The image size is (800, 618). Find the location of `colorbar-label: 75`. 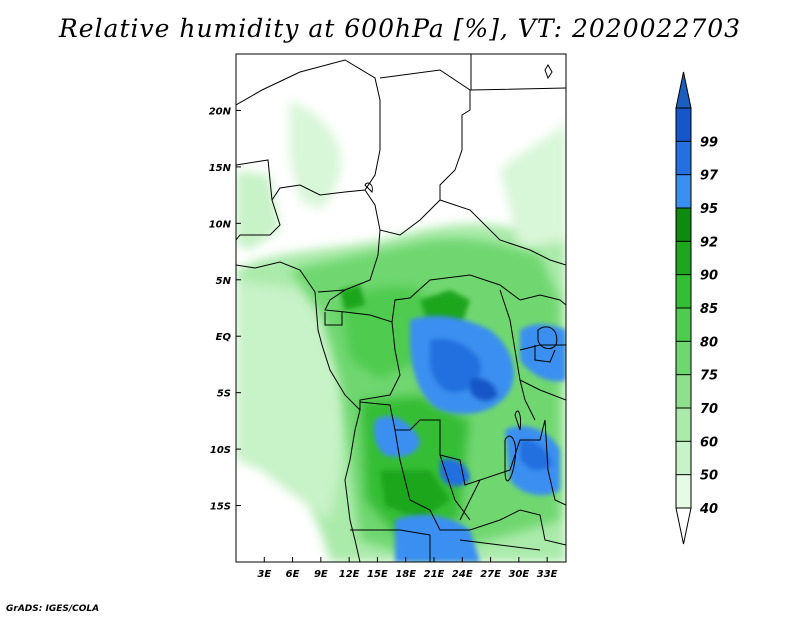

colorbar-label: 75 is located at coordinates (709, 376).